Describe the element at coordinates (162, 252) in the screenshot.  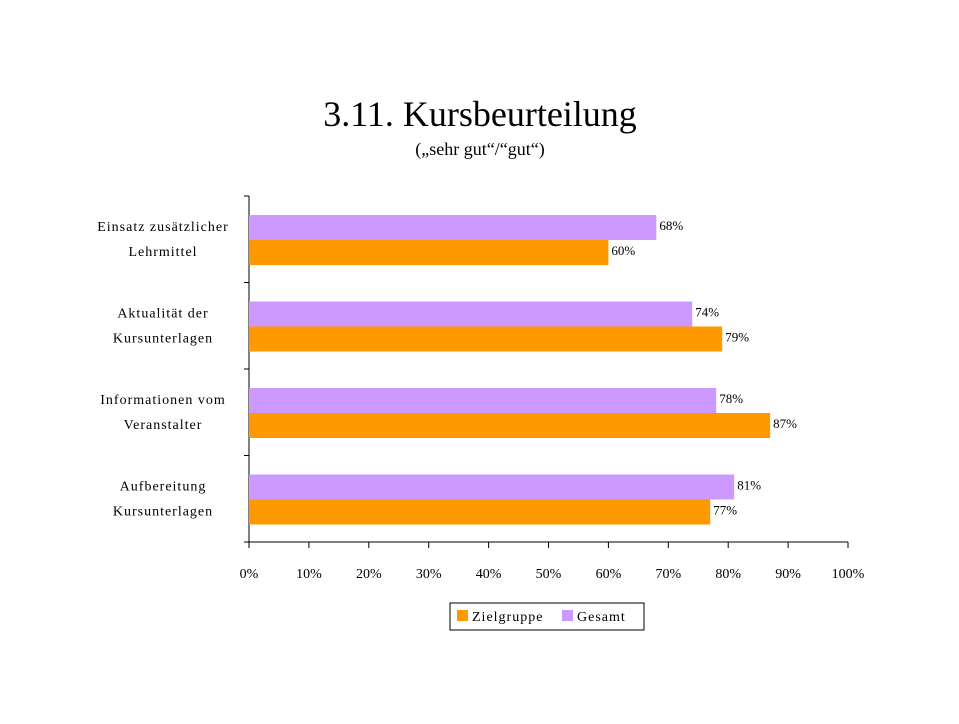
I see `category-label: Lehrmittel` at that location.